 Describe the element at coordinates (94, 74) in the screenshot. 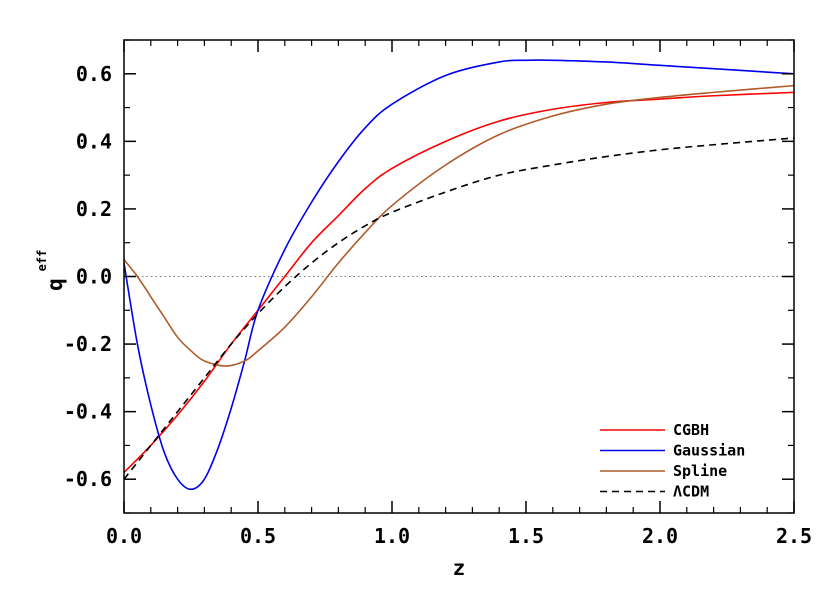

I see `y-tick-label: 0.6` at that location.